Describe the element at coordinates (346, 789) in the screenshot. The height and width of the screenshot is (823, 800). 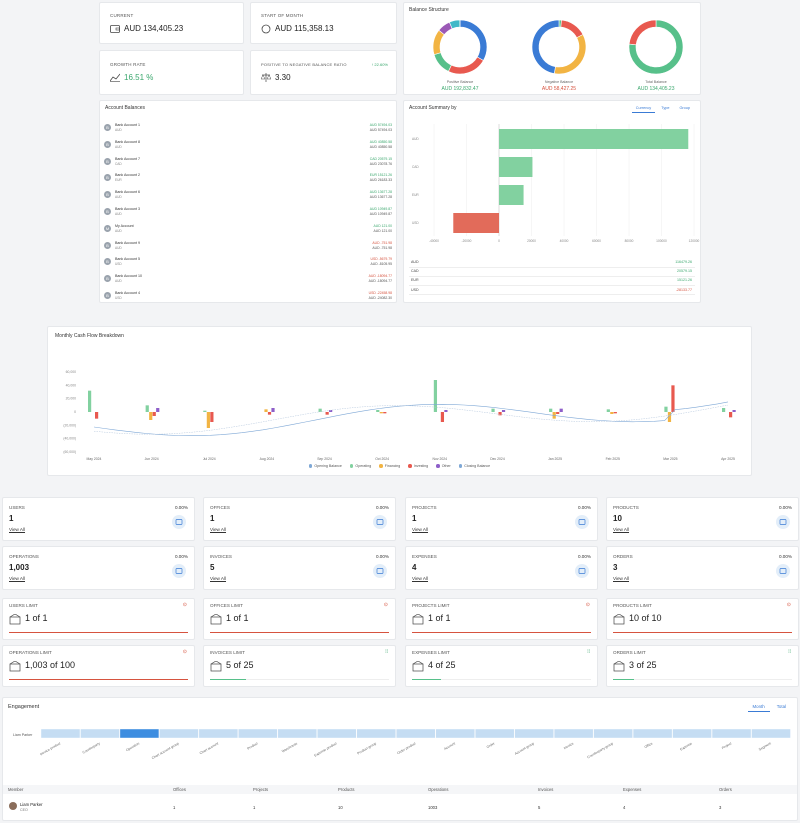
I see `table-header-products: Products` at that location.